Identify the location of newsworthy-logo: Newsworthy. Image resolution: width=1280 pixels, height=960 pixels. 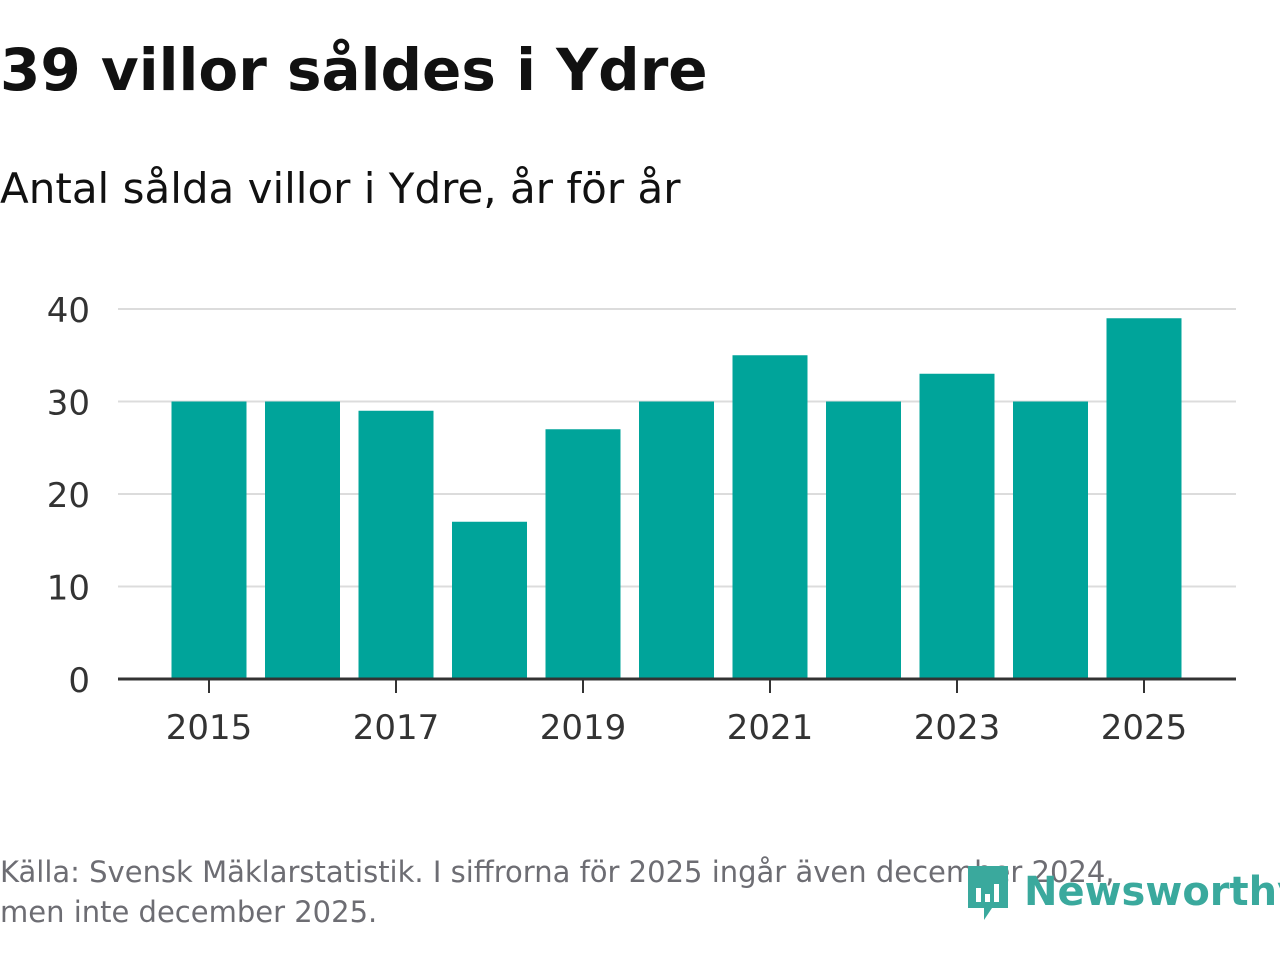
(1121, 892).